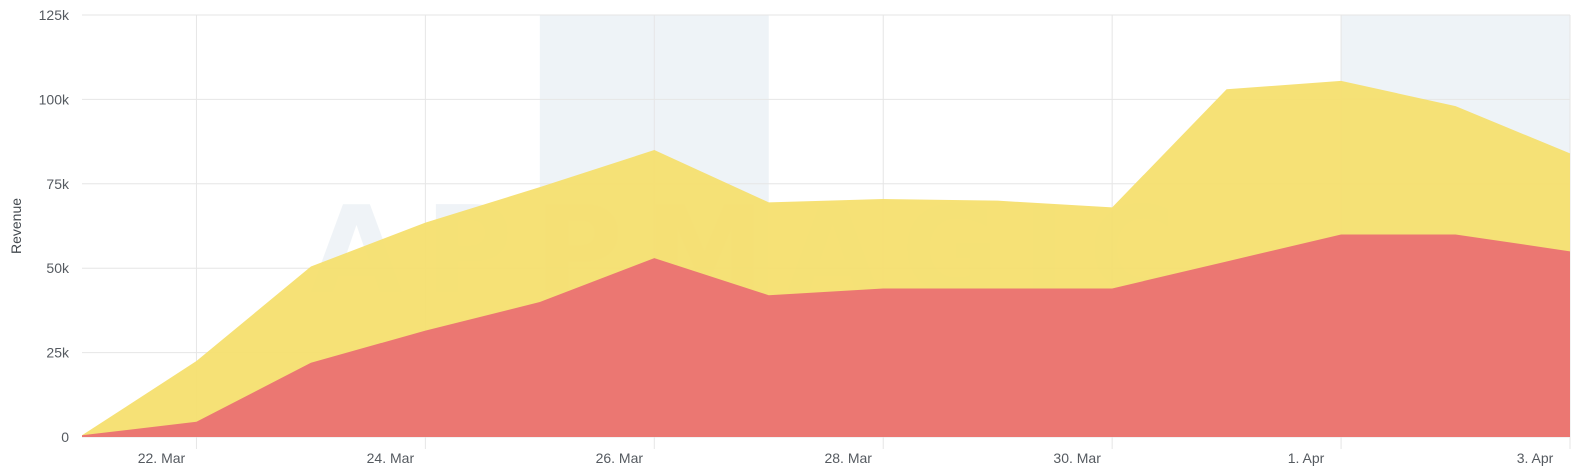  I want to click on y-tick-label: 50k, so click(58, 268).